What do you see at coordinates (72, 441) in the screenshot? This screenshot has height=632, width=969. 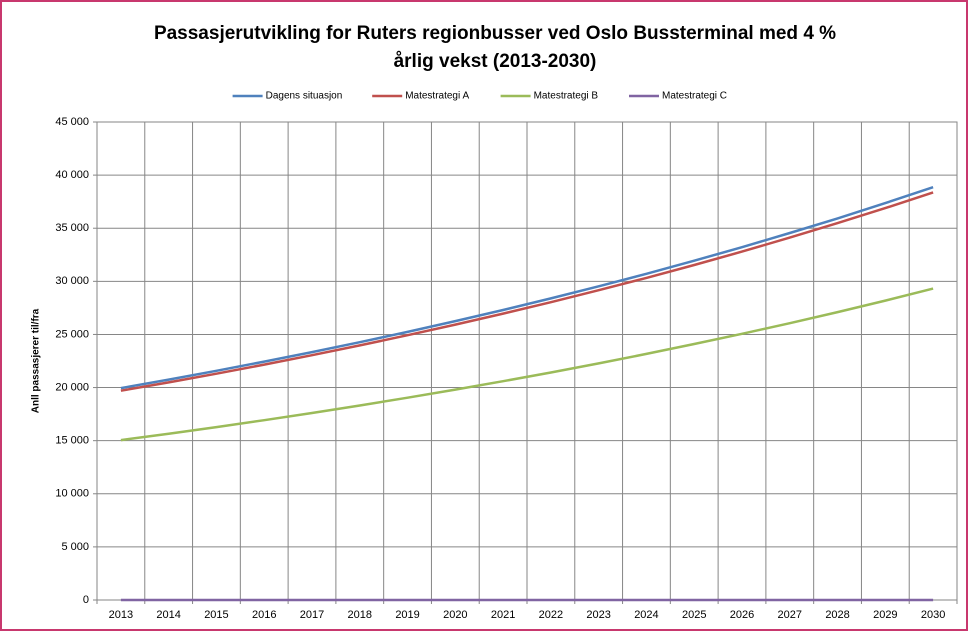 I see `y-tick-label: 15 000` at bounding box center [72, 441].